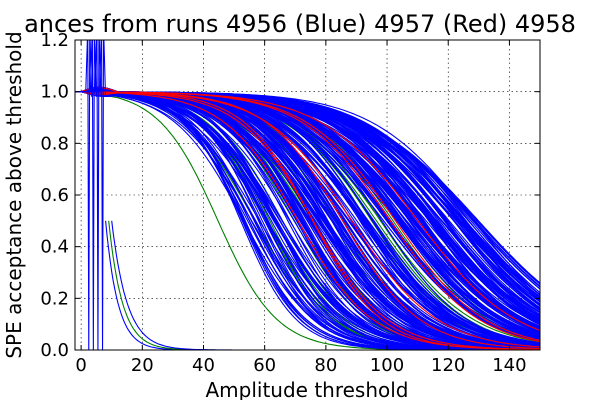 This screenshot has width=600, height=400. Describe the element at coordinates (325, 365) in the screenshot. I see `x-tick-label: 80` at that location.